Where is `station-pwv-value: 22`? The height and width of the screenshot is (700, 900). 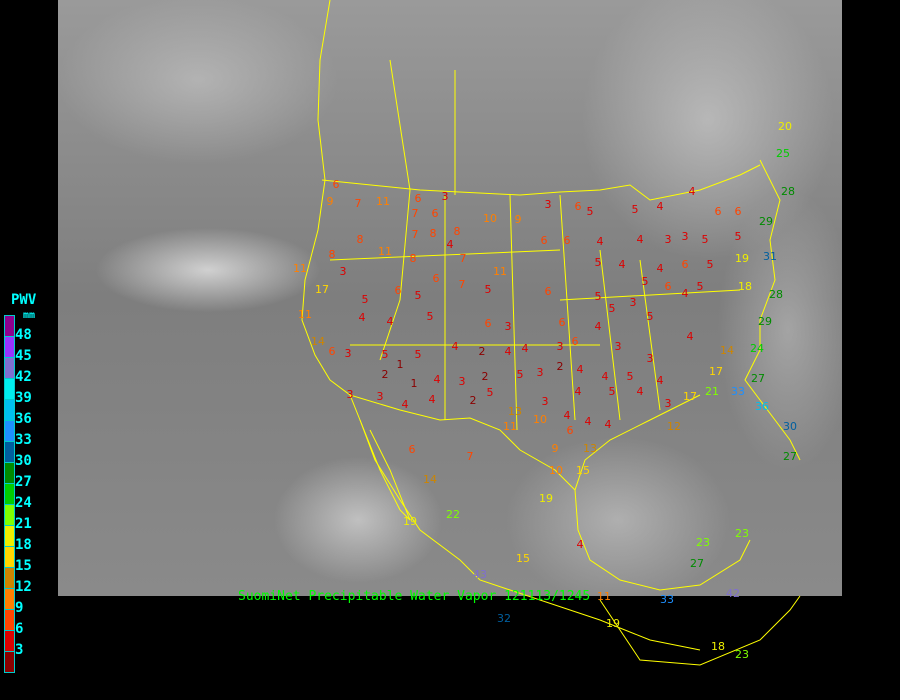 station-pwv-value: 22 is located at coordinates (453, 514).